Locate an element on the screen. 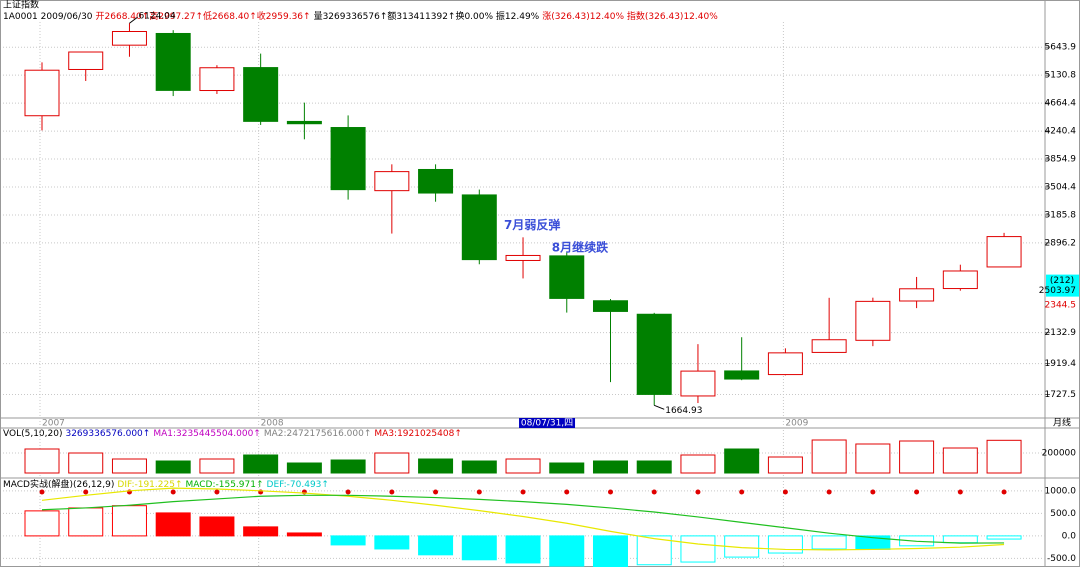  y-tick-label: 0.0 is located at coordinates (1069, 536).